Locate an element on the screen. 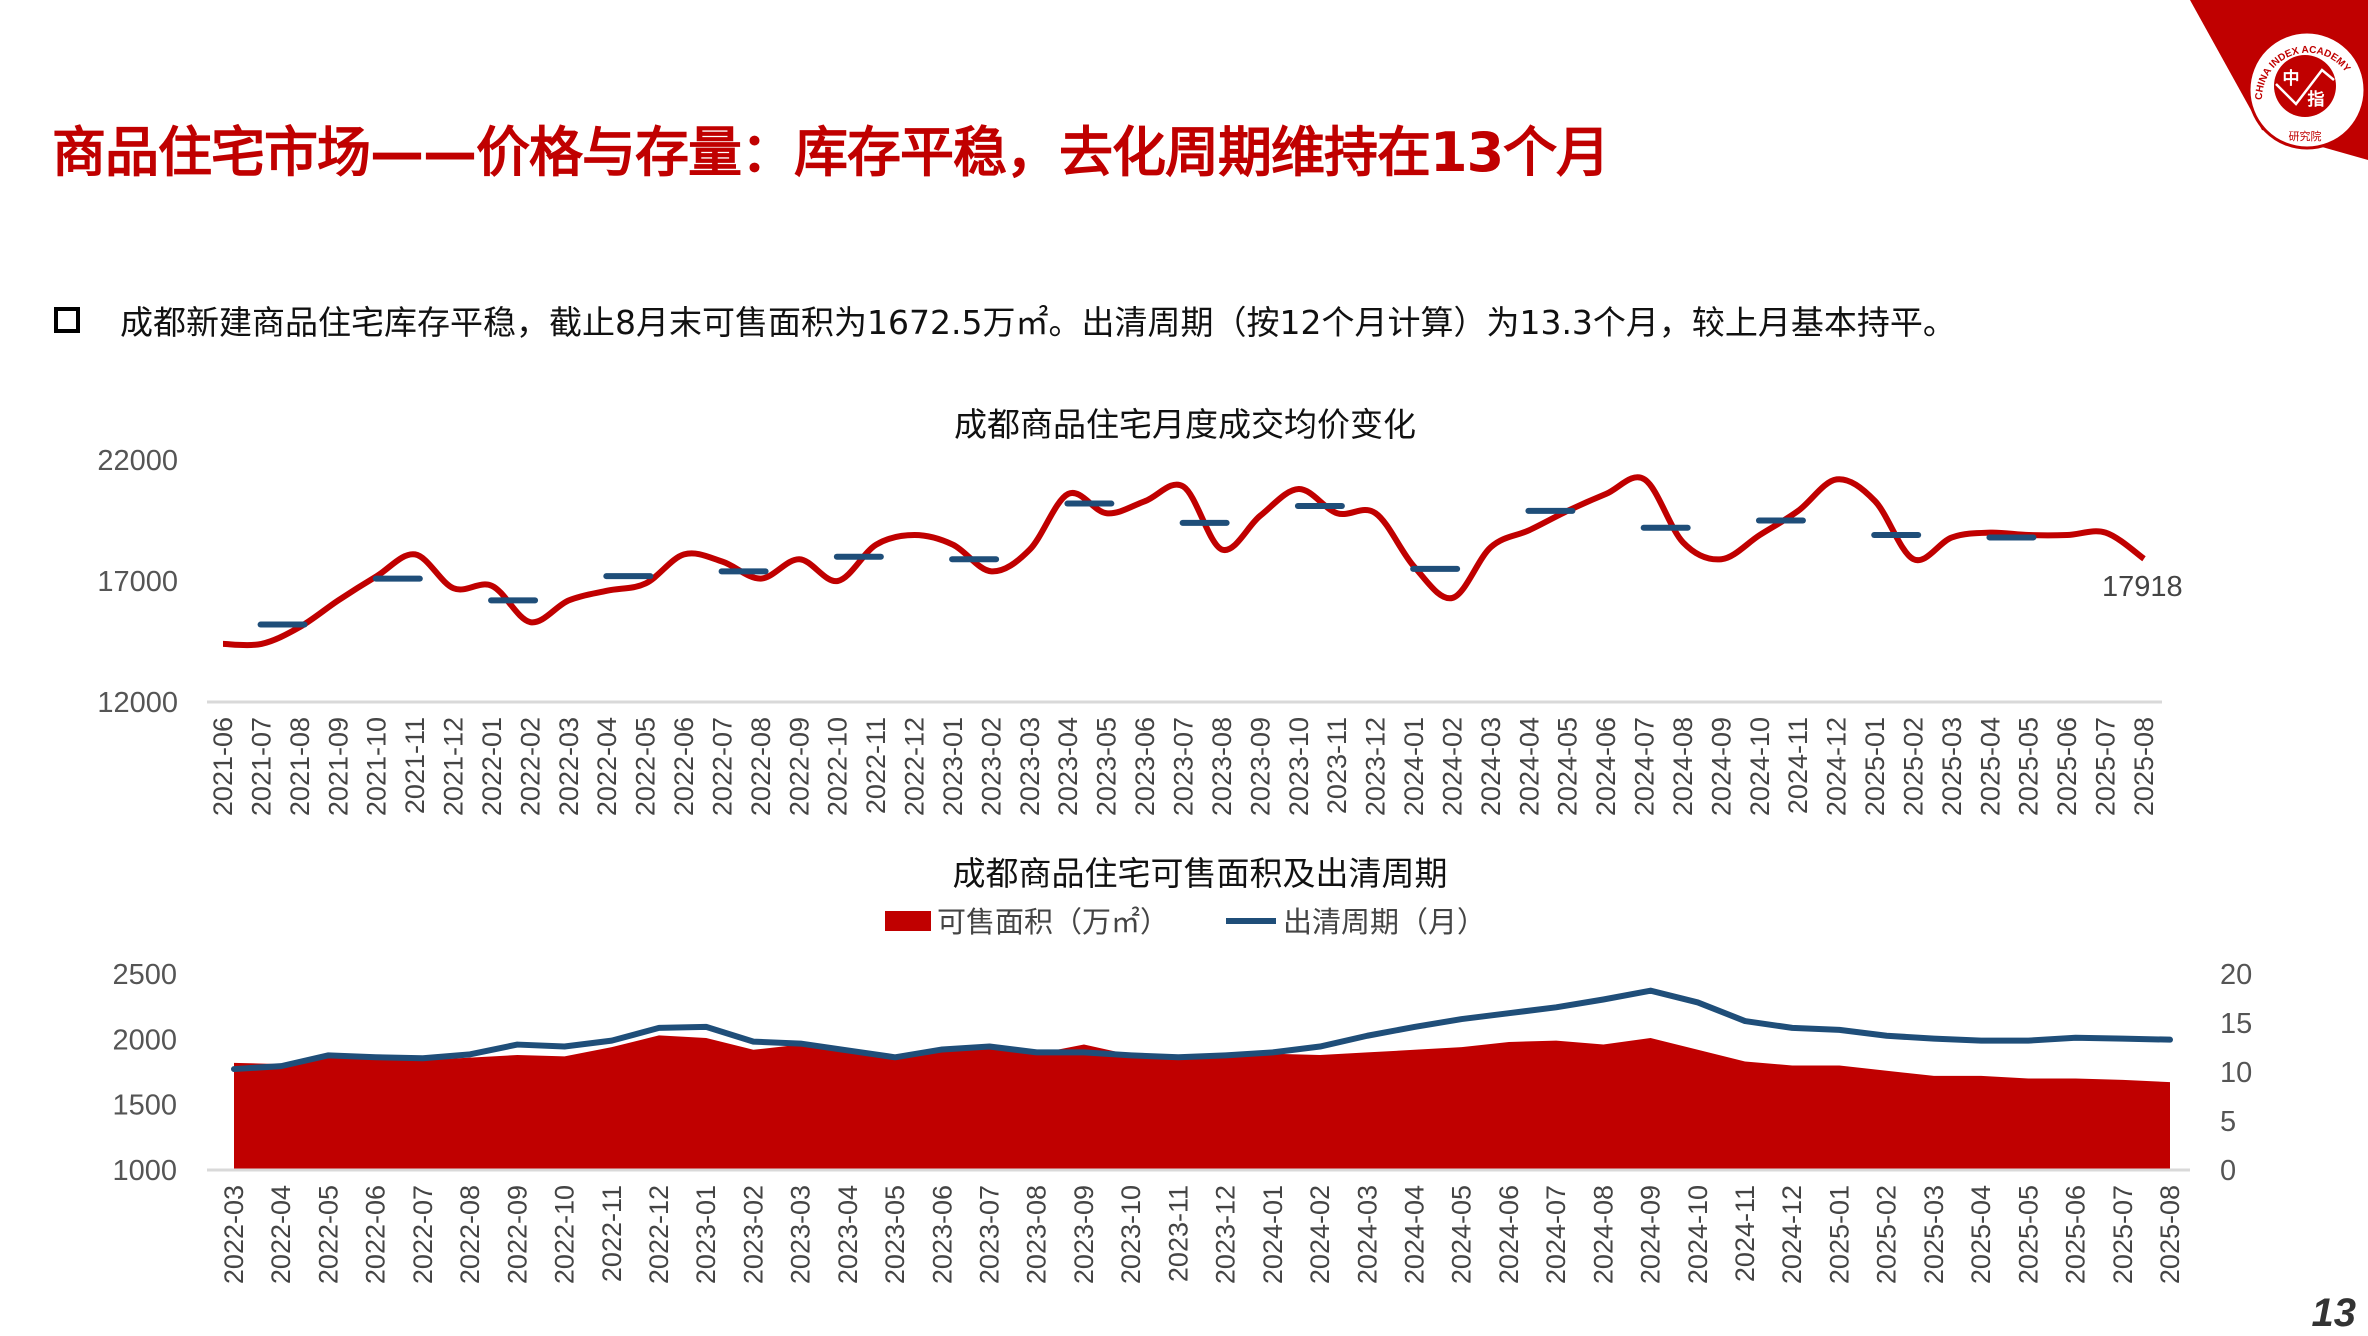 The image size is (2368, 1336). x-tick-label: 2022-10 is located at coordinates (838, 766).